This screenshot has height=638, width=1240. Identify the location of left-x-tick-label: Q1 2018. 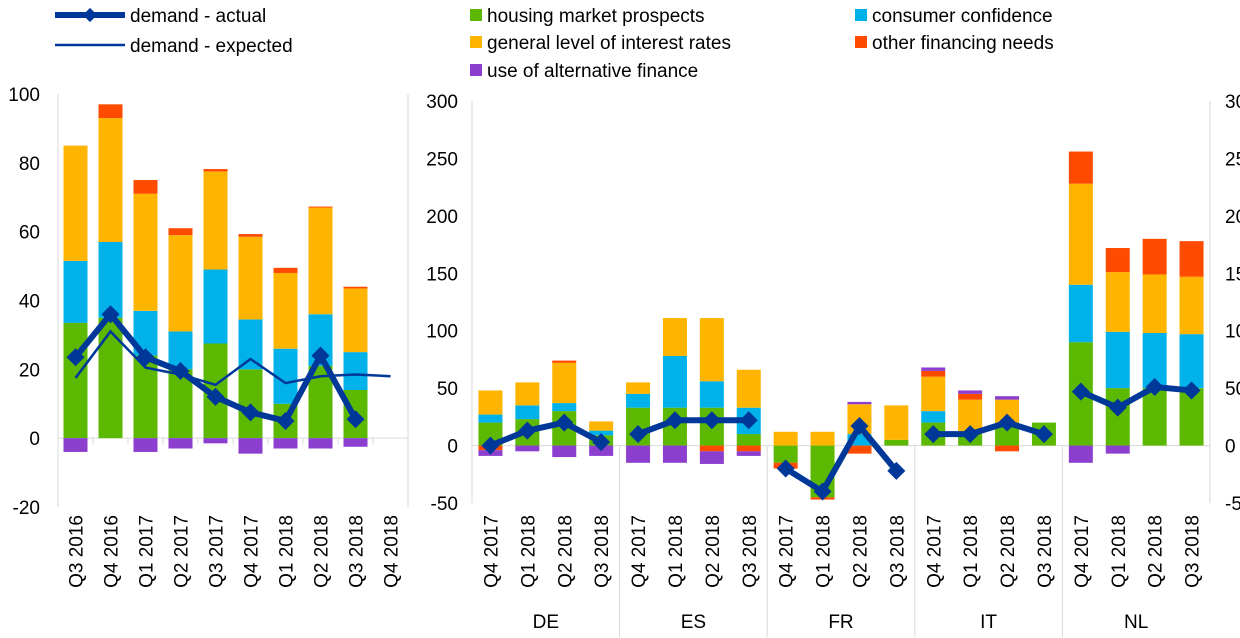
(287, 551).